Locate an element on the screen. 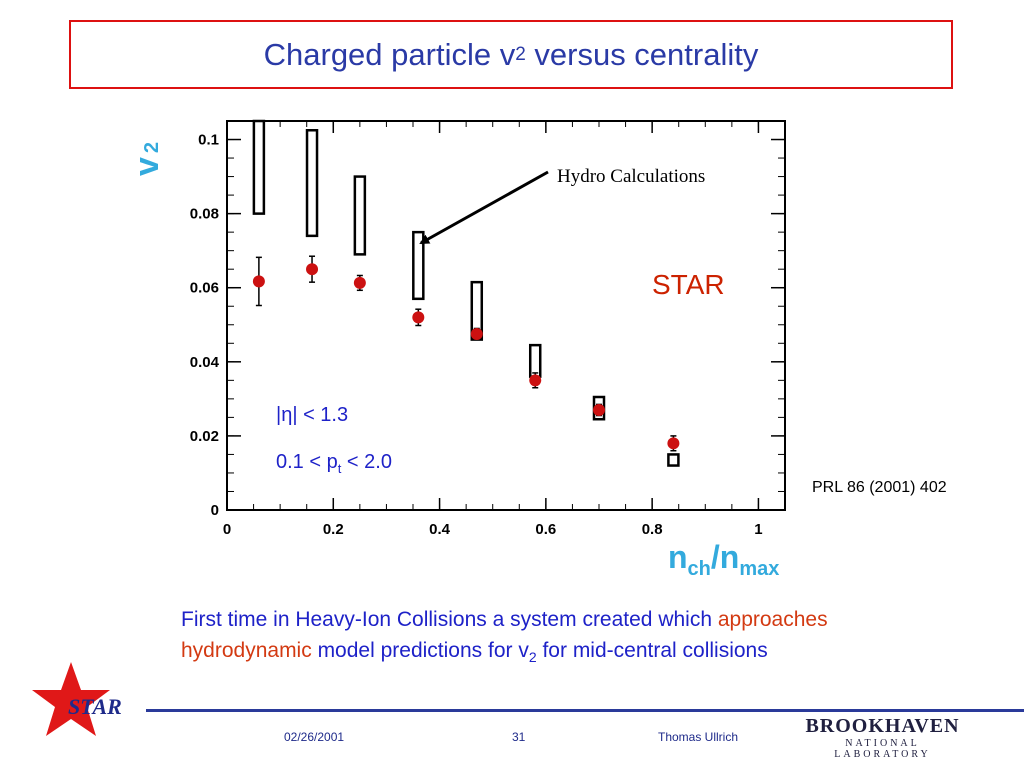 The height and width of the screenshot is (768, 1024). x-axis-label: nch/nmax is located at coordinates (723, 559).